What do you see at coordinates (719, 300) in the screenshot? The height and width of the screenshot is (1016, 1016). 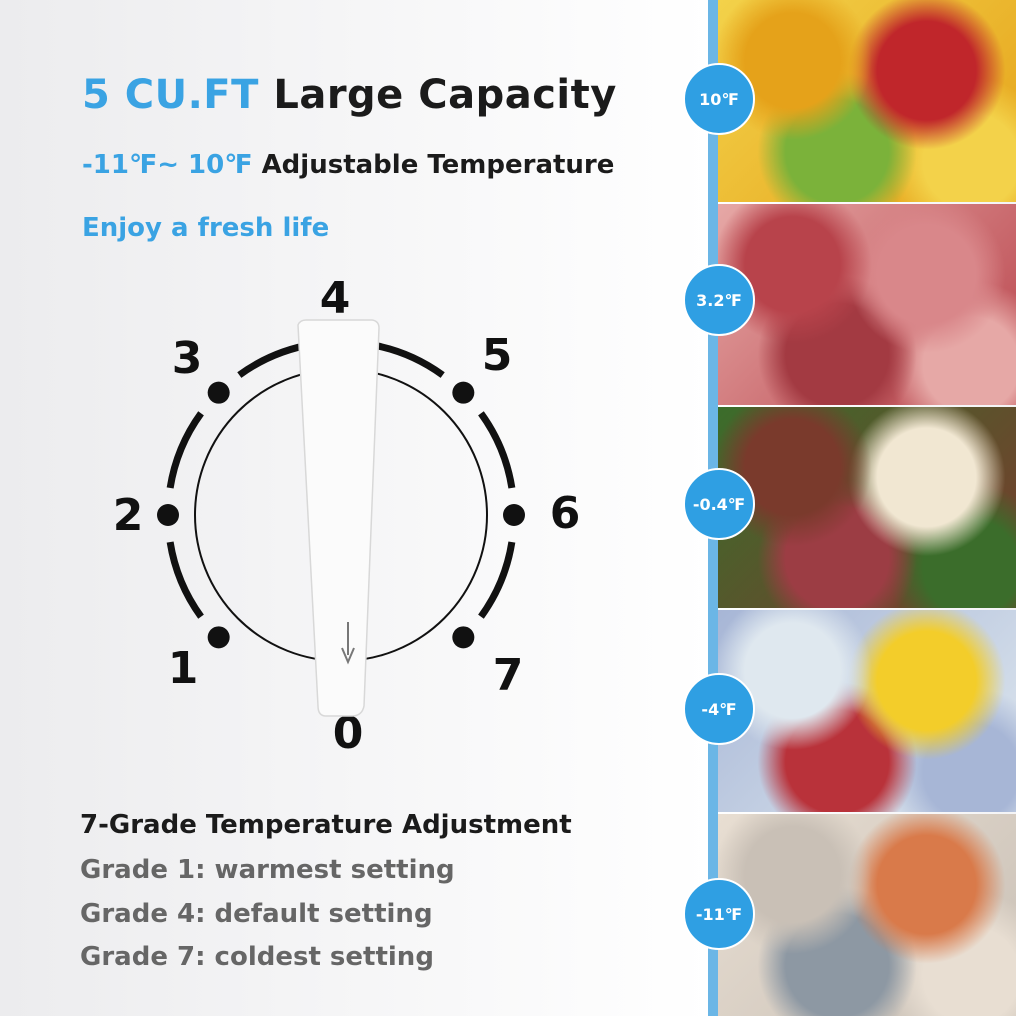 I see `temperature-badge: 3.2℉` at bounding box center [719, 300].